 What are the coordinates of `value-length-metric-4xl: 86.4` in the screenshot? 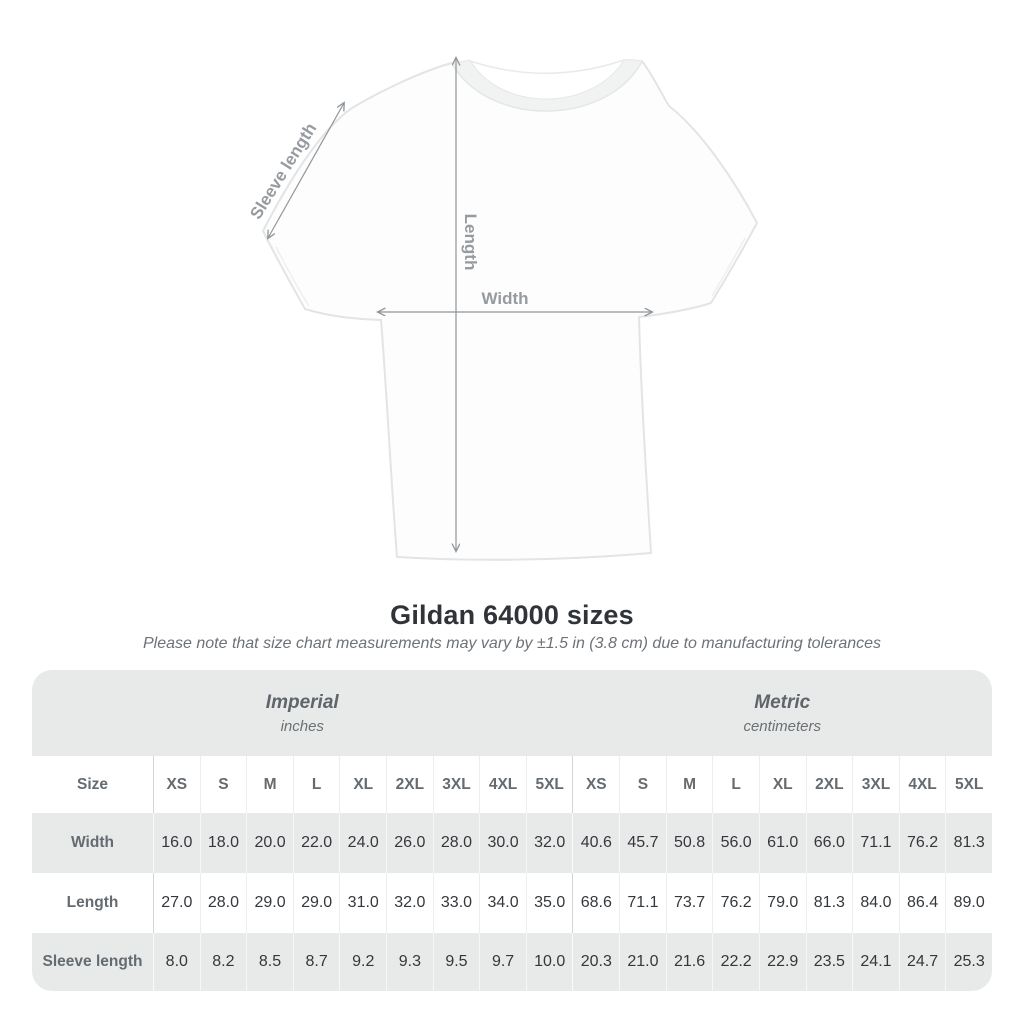 It's located at (922, 903).